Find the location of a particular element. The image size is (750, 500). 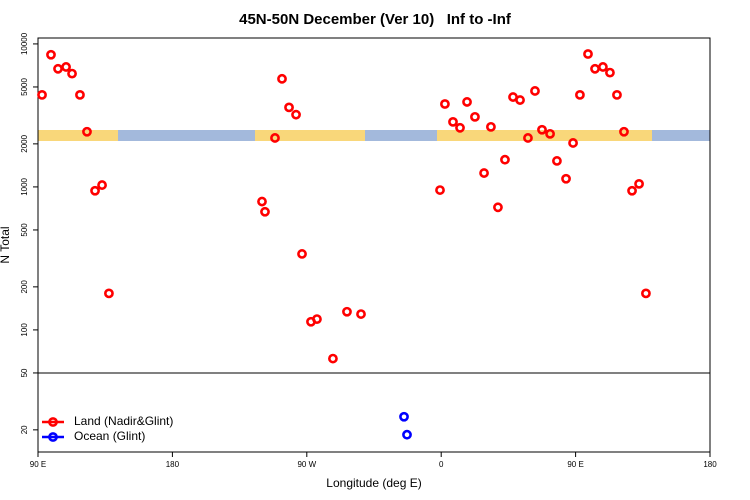

chart-title: 45N-50N December (Ver 10) Inf to -Inf is located at coordinates (375, 19).